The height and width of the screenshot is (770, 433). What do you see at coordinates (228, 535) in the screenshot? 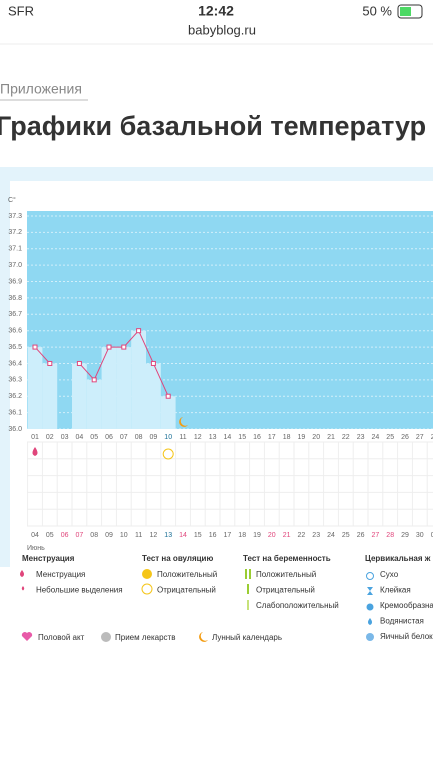
I see `date-label: 17` at bounding box center [228, 535].